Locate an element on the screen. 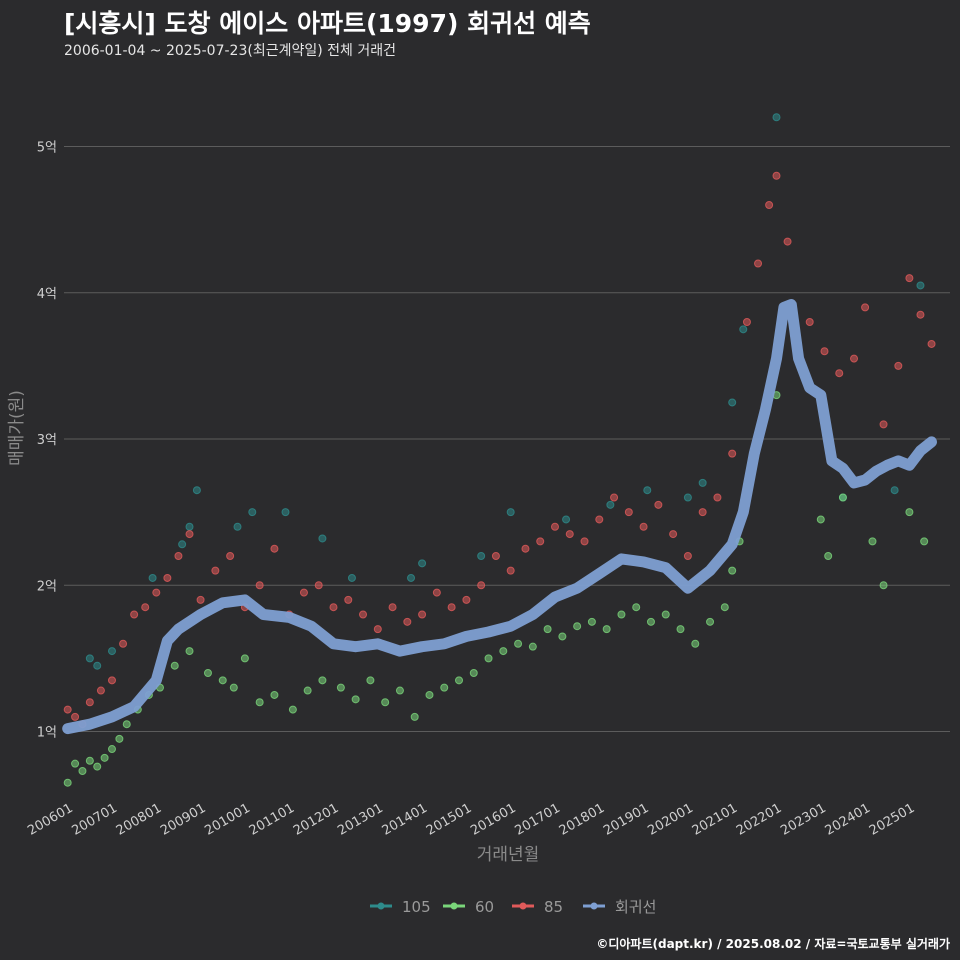 This screenshot has width=960, height=960. x-tick-label: 201101 is located at coordinates (272, 820).